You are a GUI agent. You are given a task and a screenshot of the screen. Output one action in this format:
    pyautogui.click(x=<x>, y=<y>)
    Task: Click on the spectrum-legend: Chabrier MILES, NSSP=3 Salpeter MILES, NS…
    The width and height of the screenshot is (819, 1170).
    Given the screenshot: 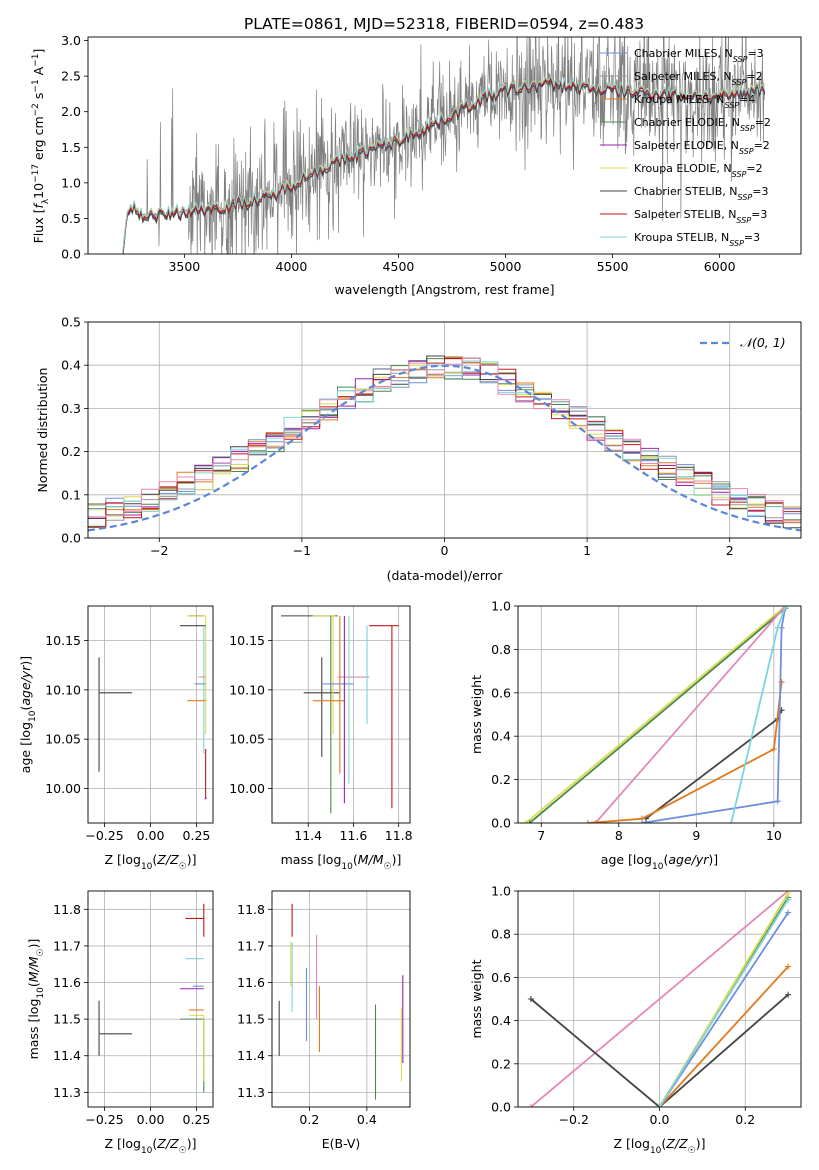 What is the action you would take?
    pyautogui.click(x=685, y=147)
    